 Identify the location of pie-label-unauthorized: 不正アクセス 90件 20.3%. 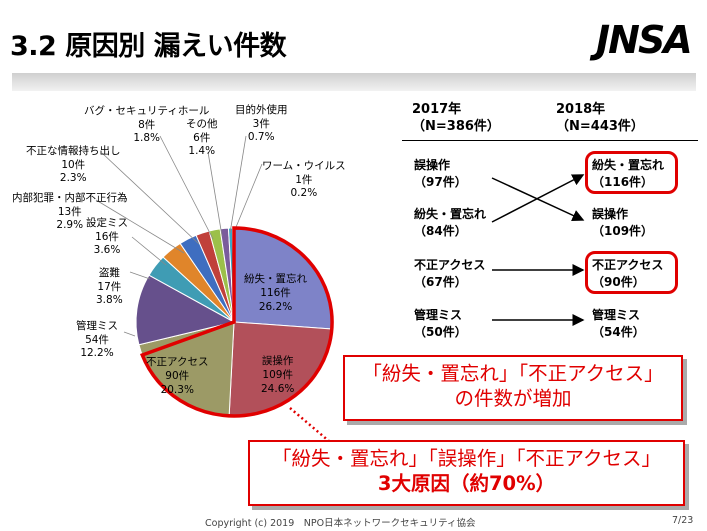
(177, 376).